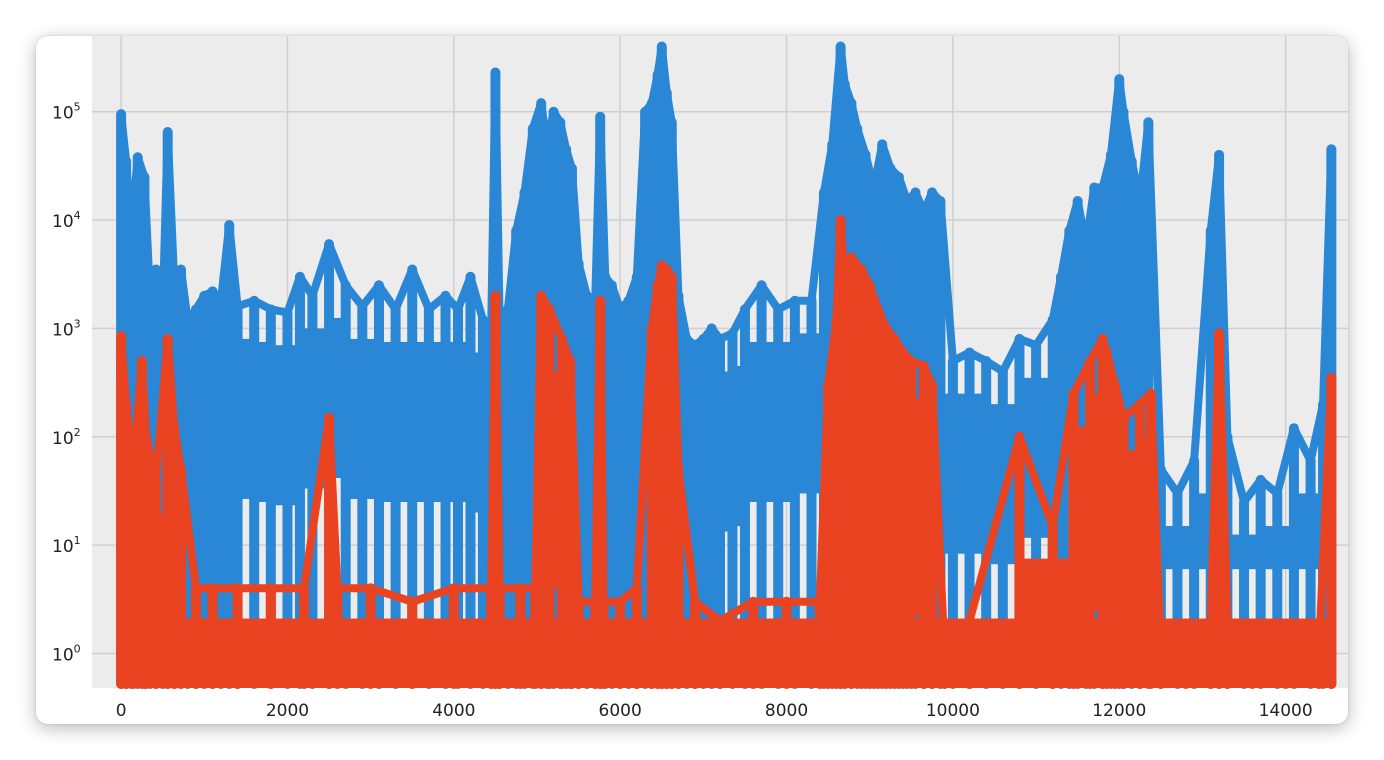  Describe the element at coordinates (66, 112) in the screenshot. I see `y-tick-label: 10⁵` at that location.